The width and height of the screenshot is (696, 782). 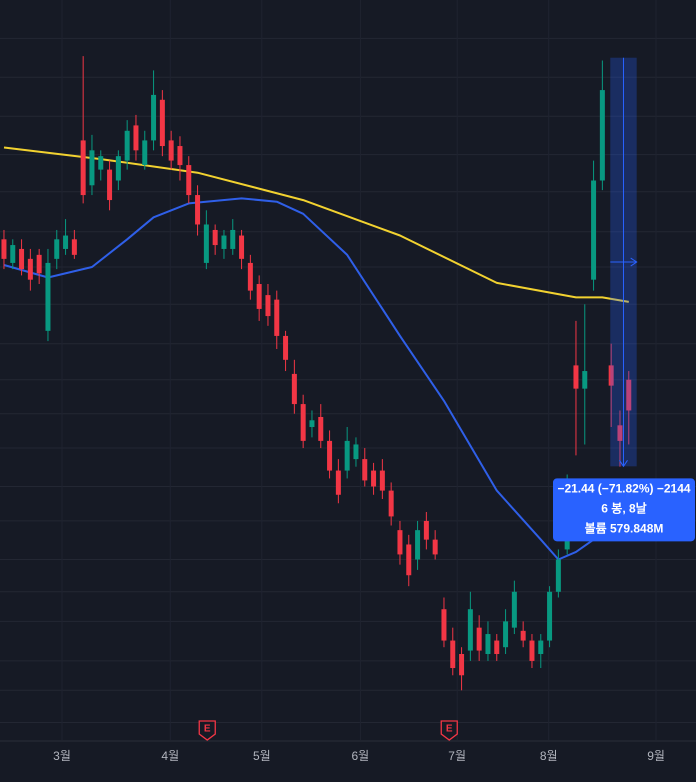 What do you see at coordinates (62, 756) in the screenshot?
I see `x-tick-label: 3월` at bounding box center [62, 756].